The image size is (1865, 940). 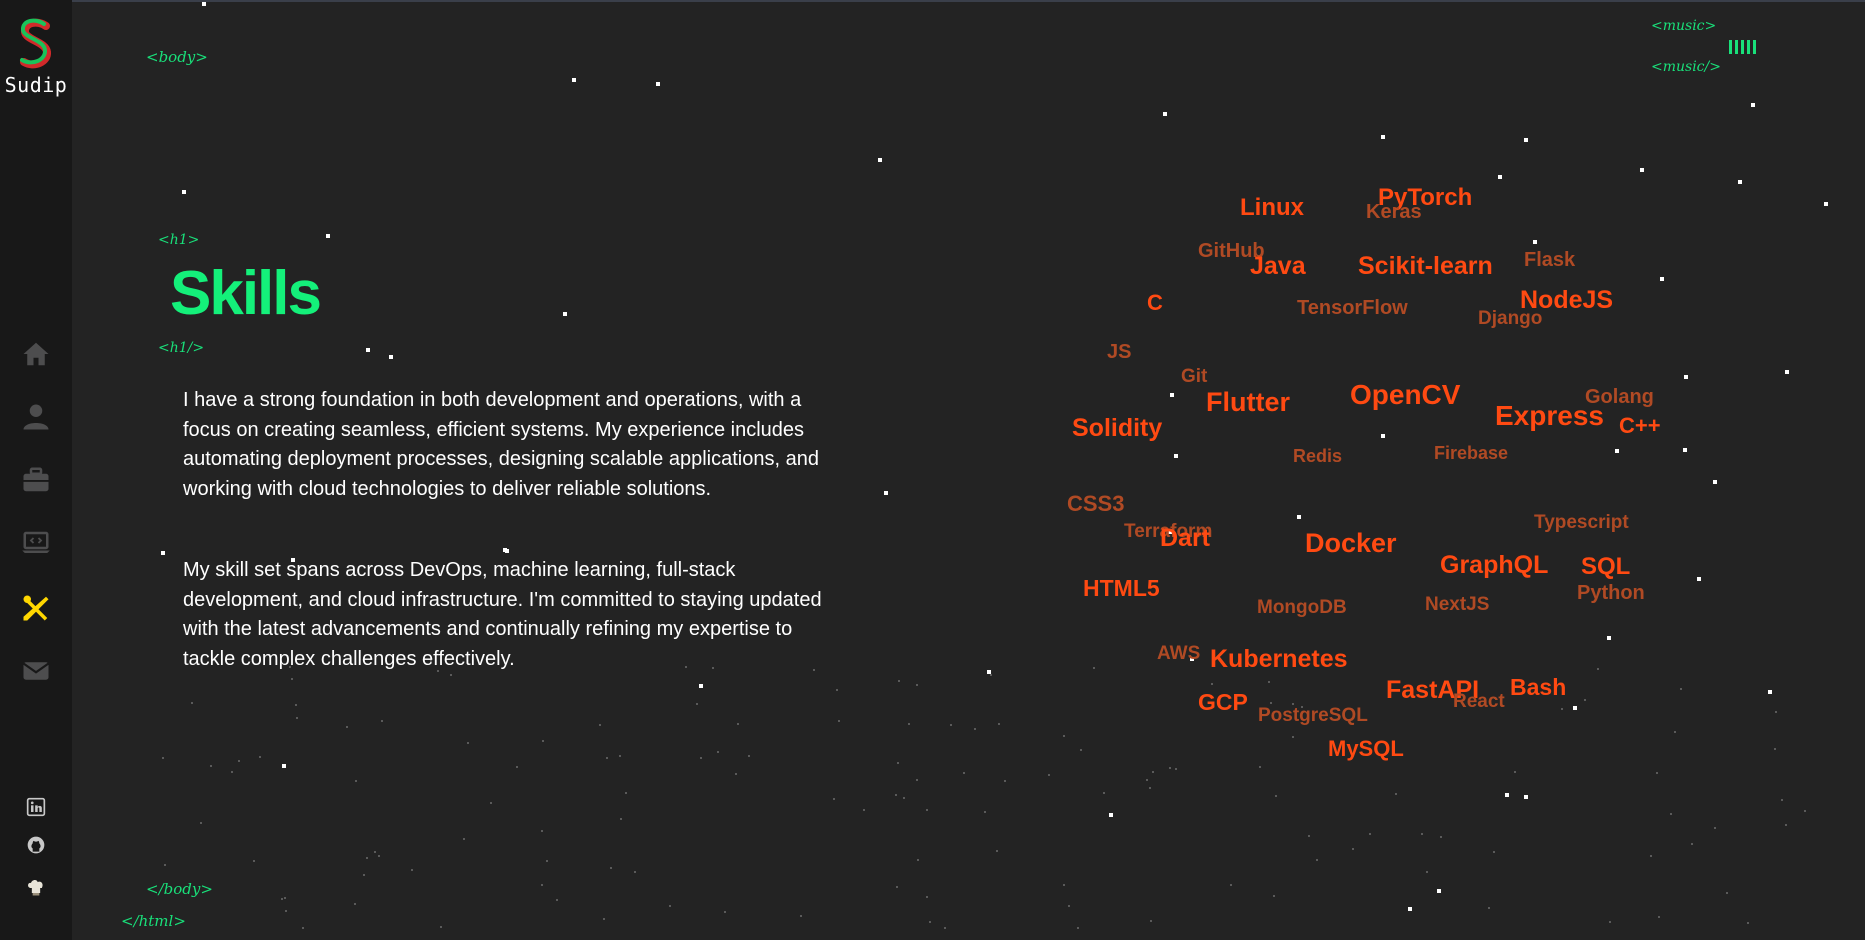 I want to click on nav-skills, so click(x=36, y=608).